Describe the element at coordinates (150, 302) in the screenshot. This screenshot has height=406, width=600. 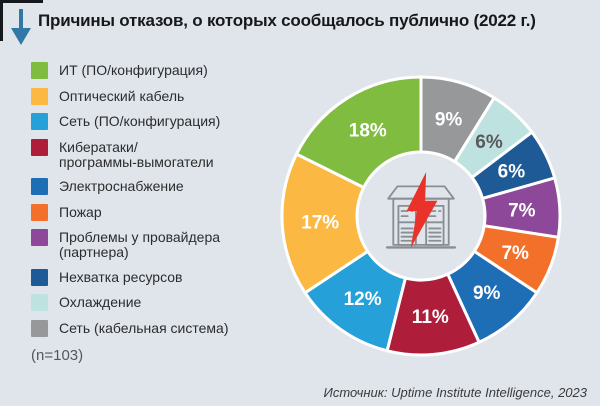
I see `legend-item: Охлаждение` at that location.